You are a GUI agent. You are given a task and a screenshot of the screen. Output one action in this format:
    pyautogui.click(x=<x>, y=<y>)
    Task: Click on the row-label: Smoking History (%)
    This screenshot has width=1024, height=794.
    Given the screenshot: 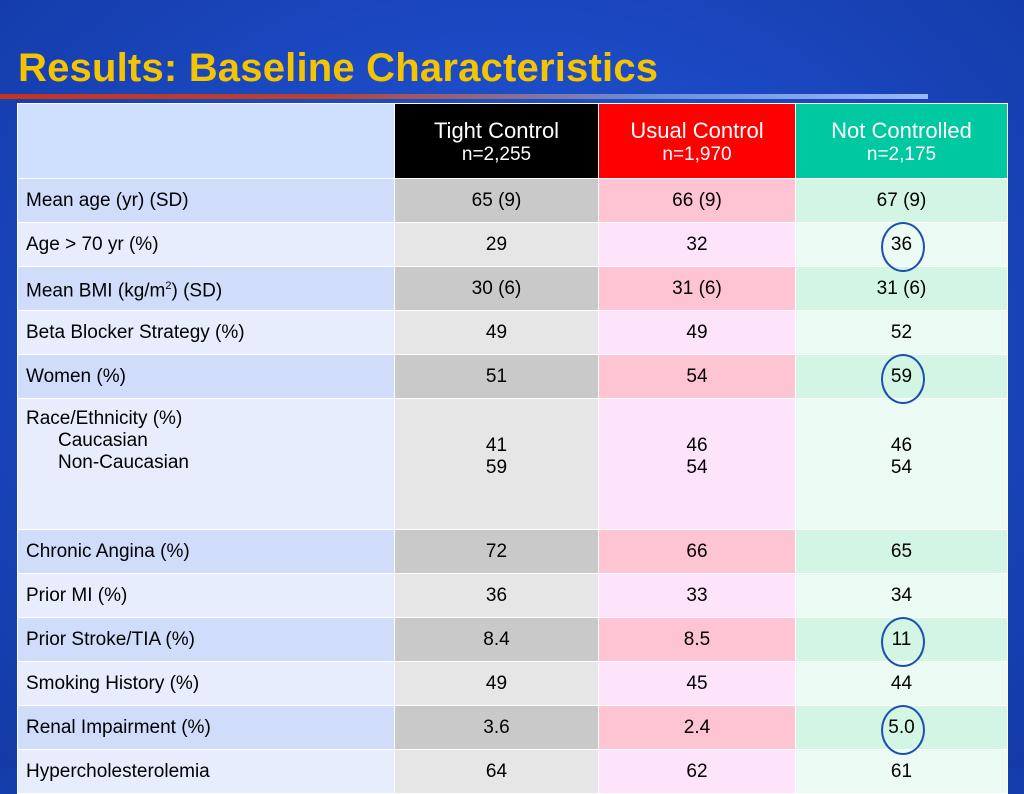 What is the action you would take?
    pyautogui.click(x=206, y=683)
    